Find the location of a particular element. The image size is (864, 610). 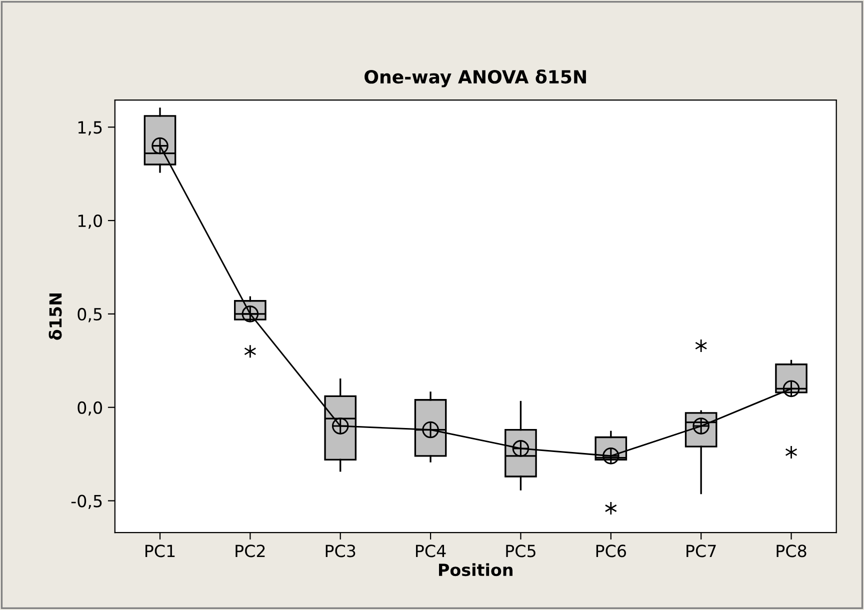

y-tick-label: 1,5 is located at coordinates (90, 128).